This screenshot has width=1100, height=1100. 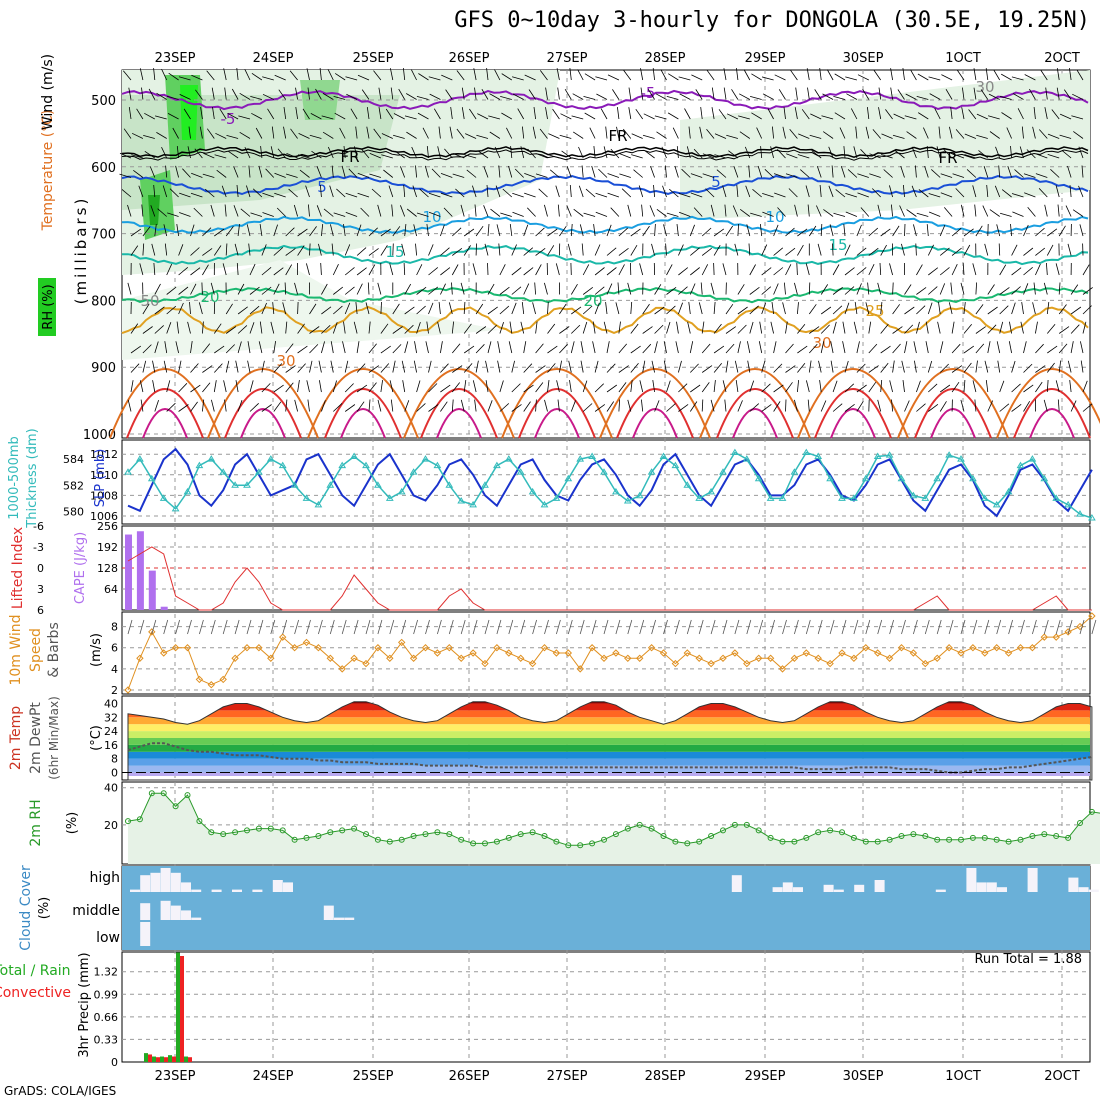 What do you see at coordinates (947, 158) in the screenshot?
I see `contour-label: FR` at bounding box center [947, 158].